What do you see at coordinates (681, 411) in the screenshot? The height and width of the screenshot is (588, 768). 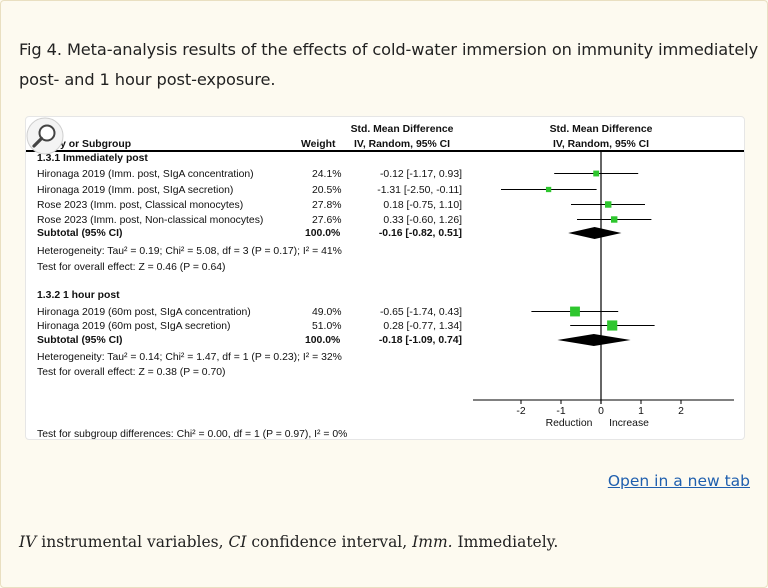 I see `x-axis-tick-label: 2` at bounding box center [681, 411].